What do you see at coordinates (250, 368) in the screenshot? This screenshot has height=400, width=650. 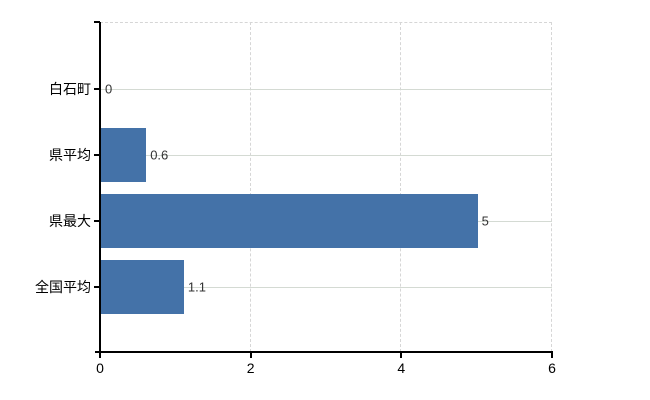 I see `x-axis-tick-label: 2` at bounding box center [250, 368].